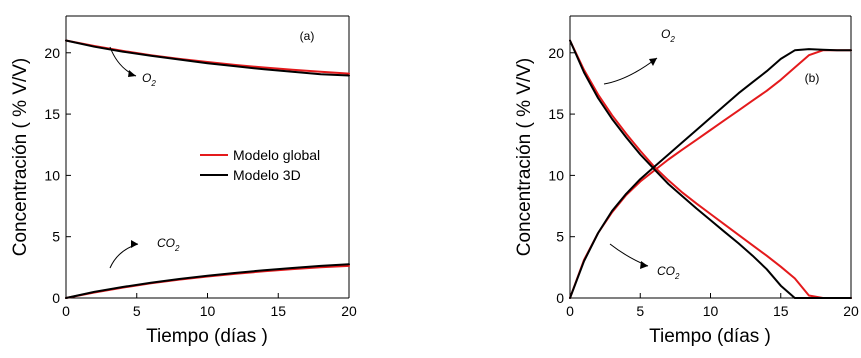 This screenshot has height=358, width=861. I want to click on o2-arrow, so click(630, 71).